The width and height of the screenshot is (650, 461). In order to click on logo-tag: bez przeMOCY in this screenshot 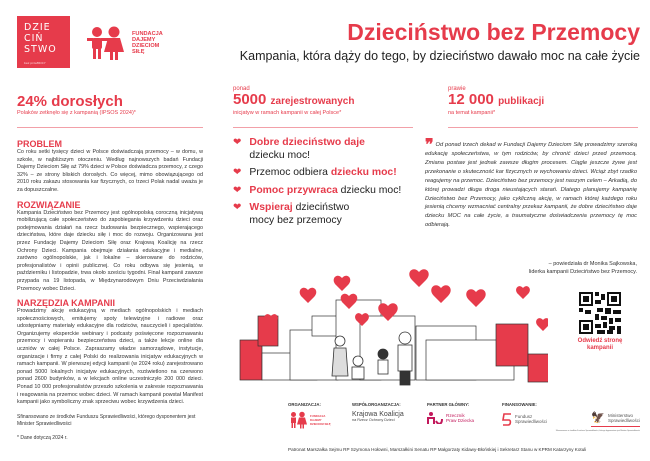, I will do `click(35, 63)`.